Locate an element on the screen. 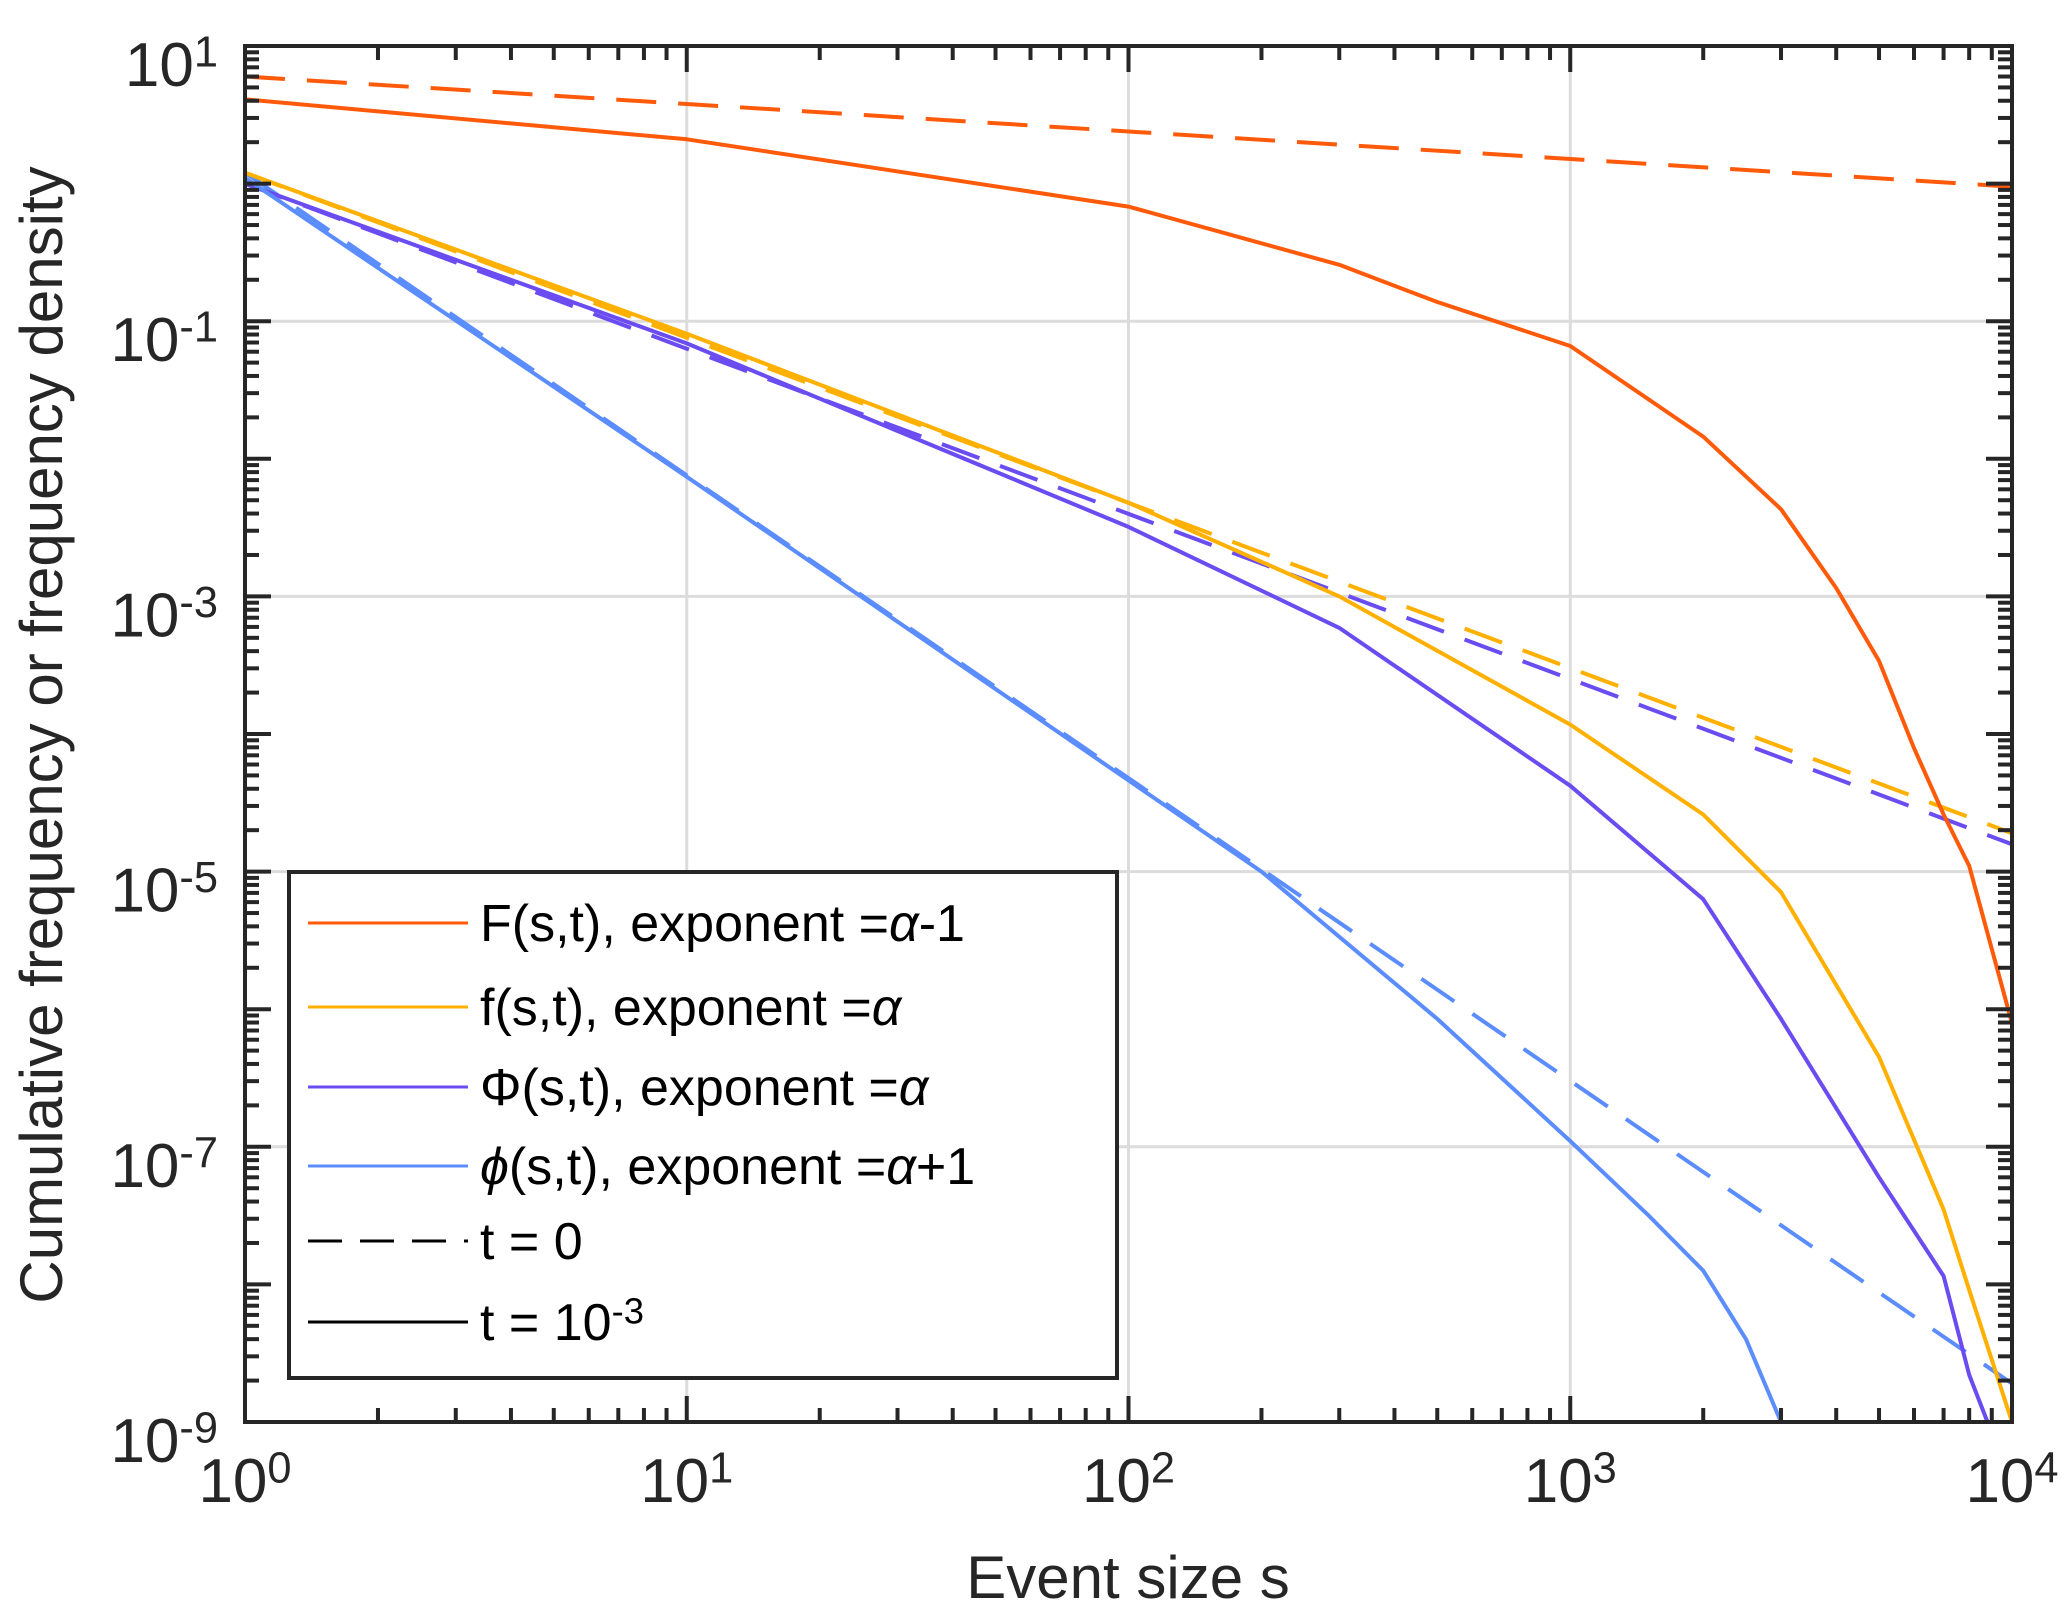  legend-label: Φ(s,t), exponent =α is located at coordinates (705, 1088).